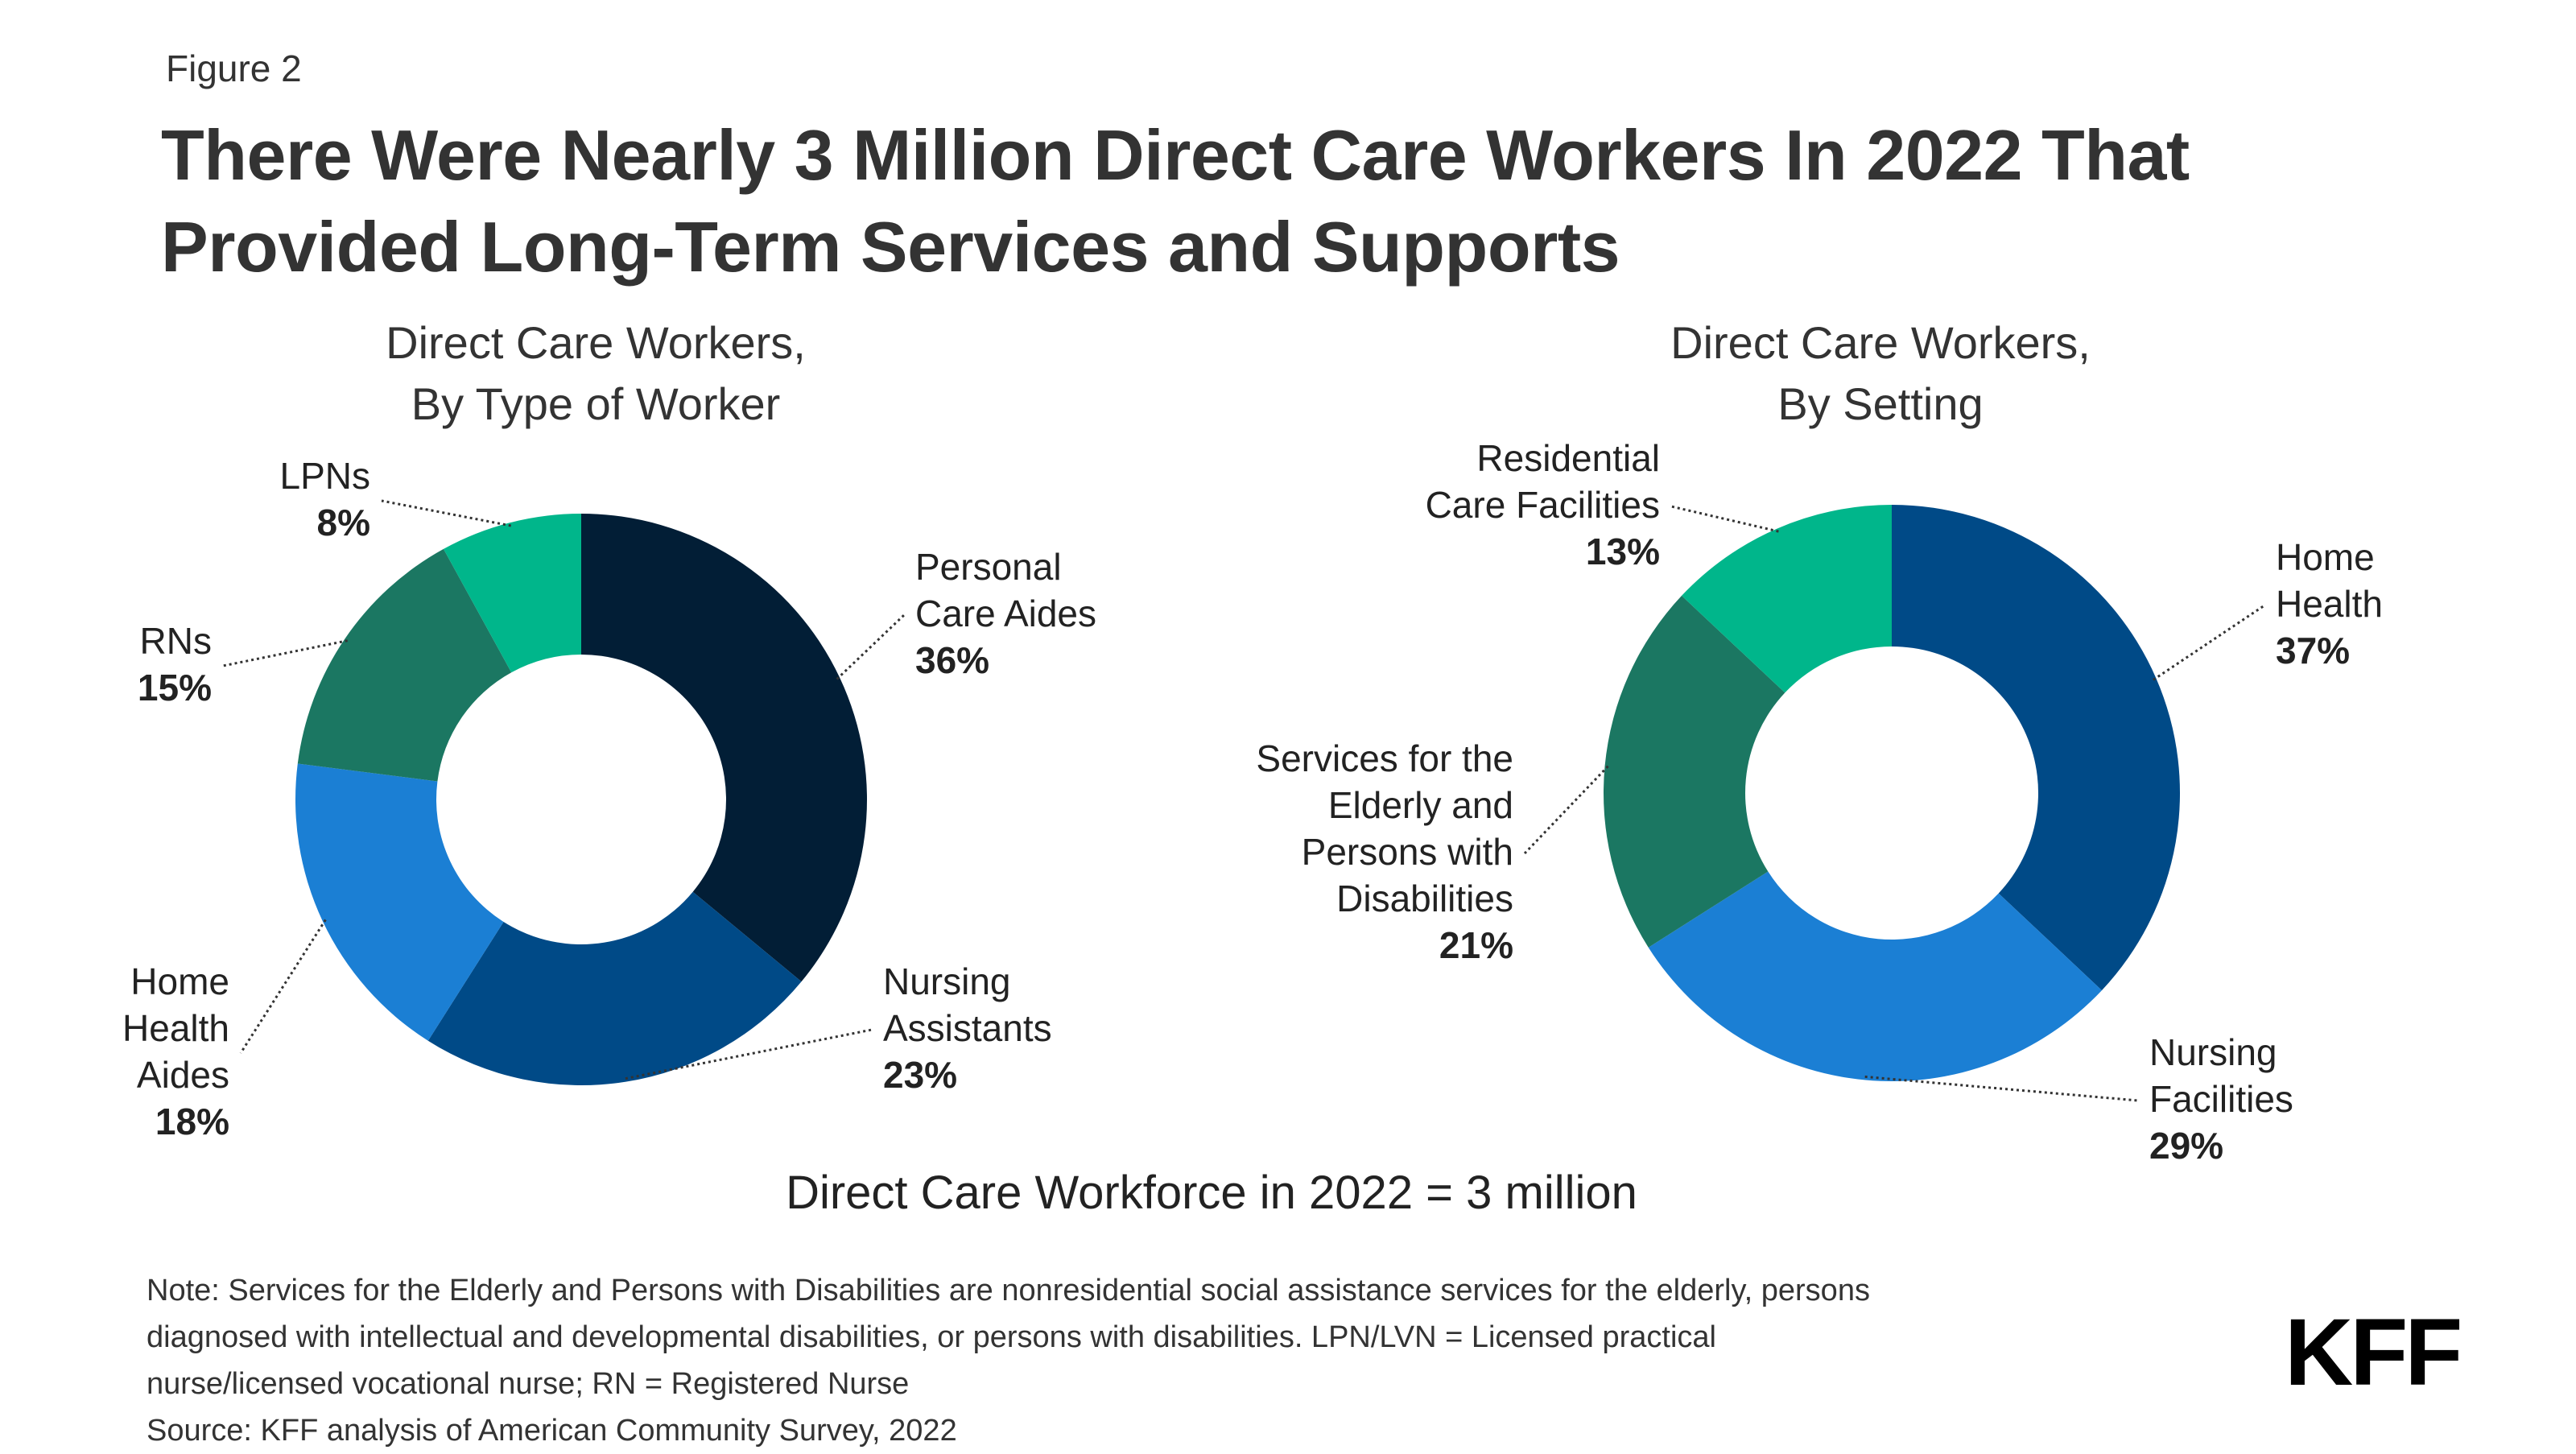  I want to click on label-residential-care-facilities: Residential Care Facilities 13%, so click(1543, 505).